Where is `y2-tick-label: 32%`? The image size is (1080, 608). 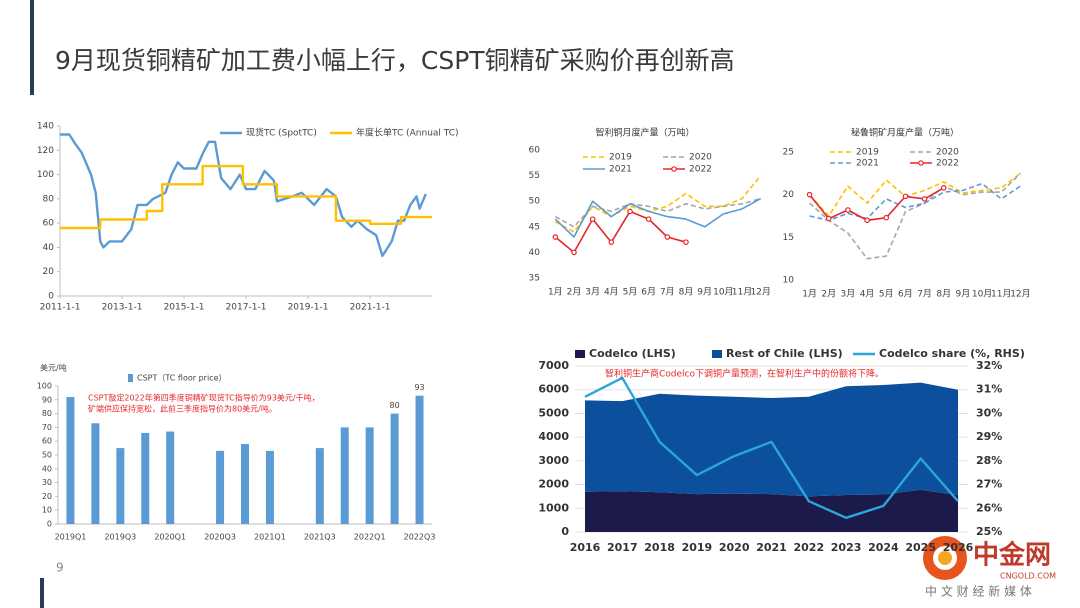 y2-tick-label: 32% is located at coordinates (989, 365).